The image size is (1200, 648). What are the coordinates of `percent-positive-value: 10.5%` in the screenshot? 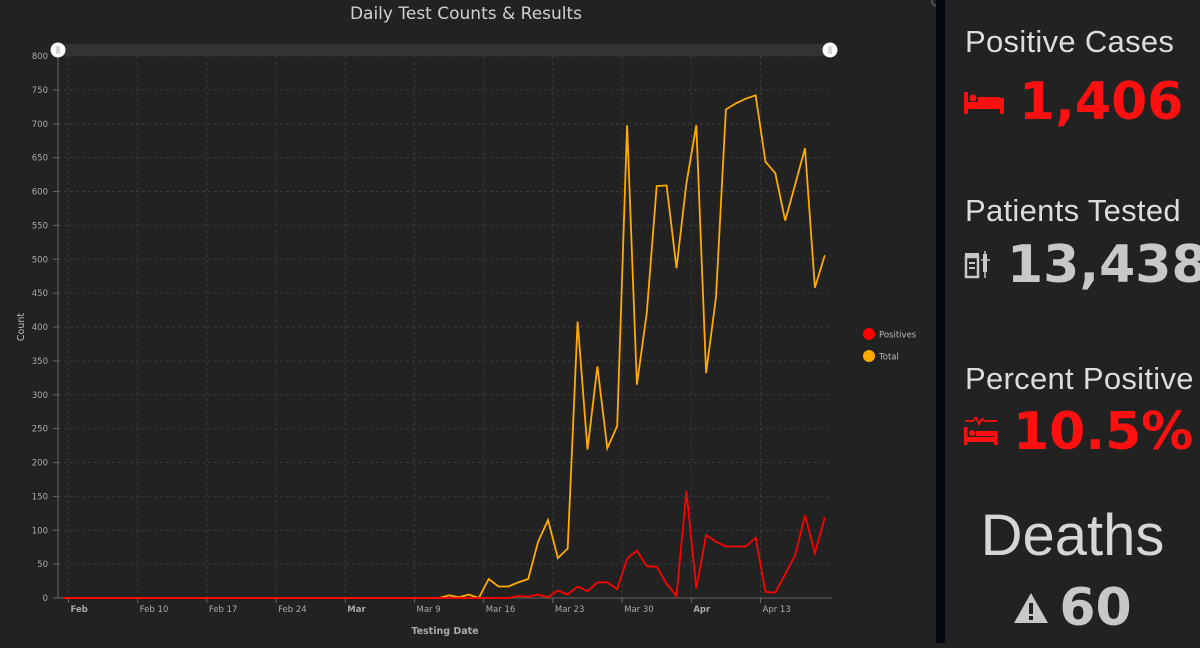 It's located at (1103, 432).